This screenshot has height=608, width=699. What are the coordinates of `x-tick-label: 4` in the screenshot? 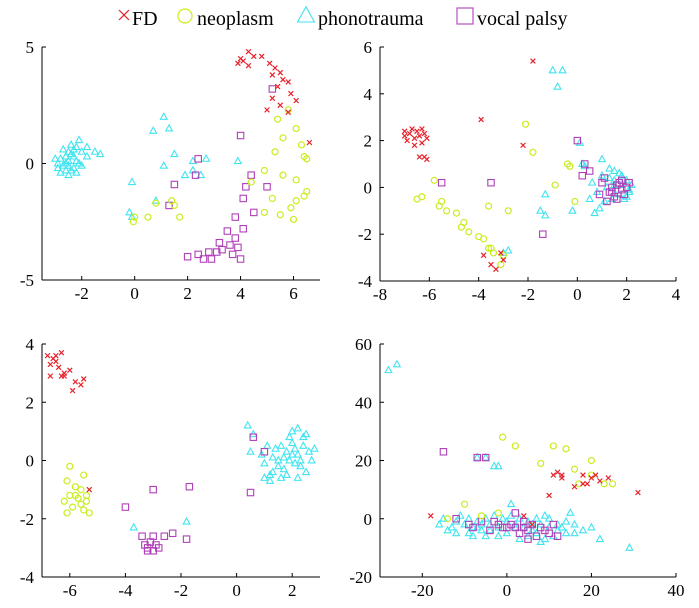 It's located at (240, 293).